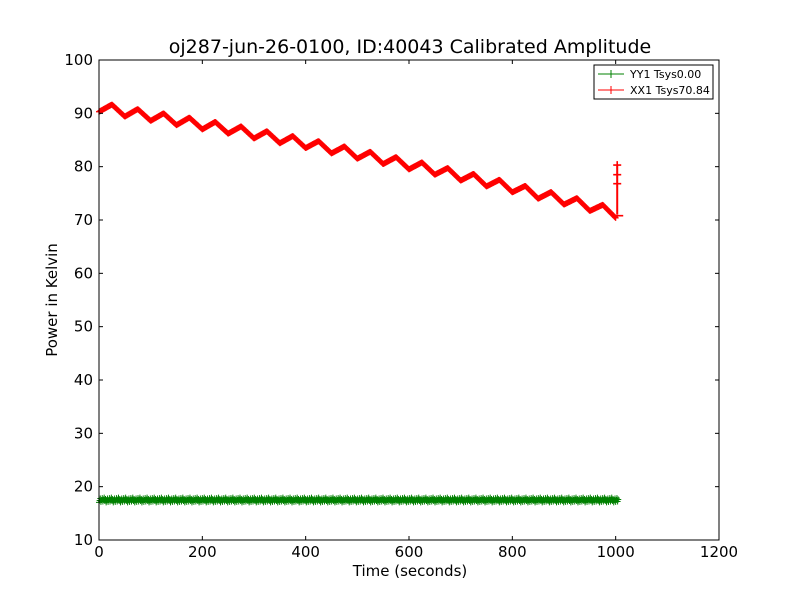  I want to click on x-tick-label: 200, so click(202, 552).